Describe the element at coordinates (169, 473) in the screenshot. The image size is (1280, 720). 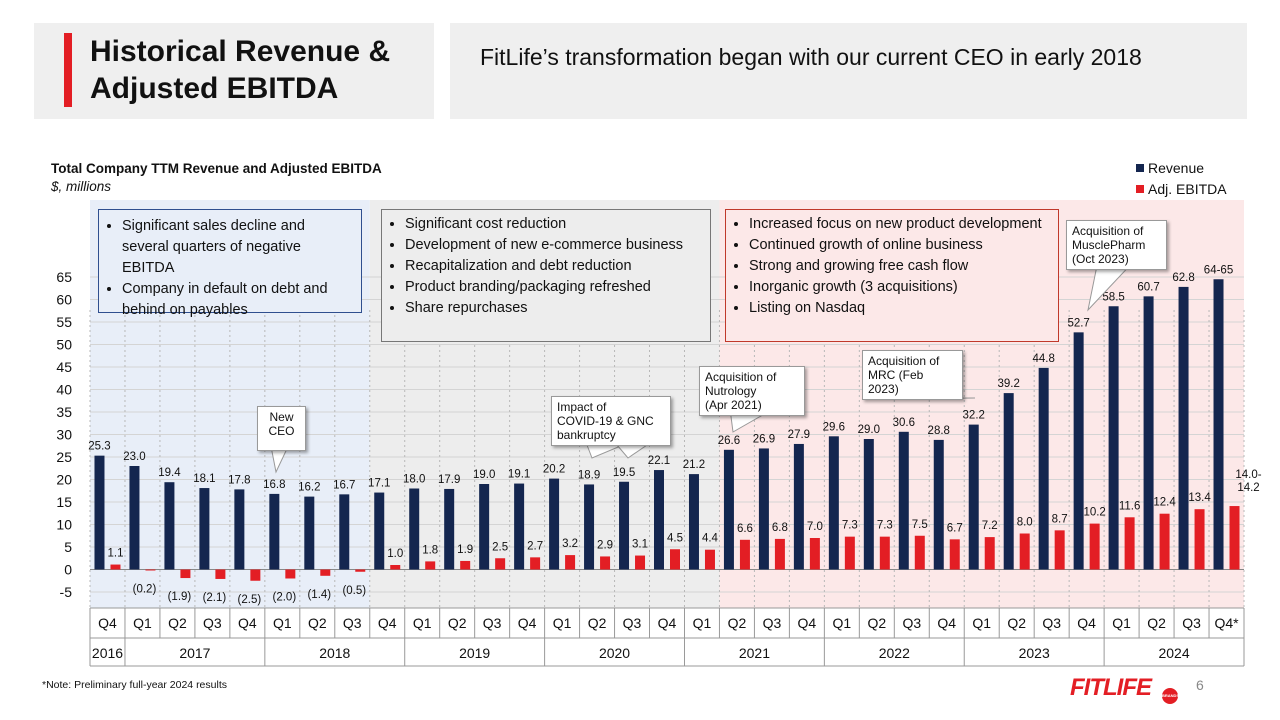
I see `revenue-data-label: 19.4` at that location.